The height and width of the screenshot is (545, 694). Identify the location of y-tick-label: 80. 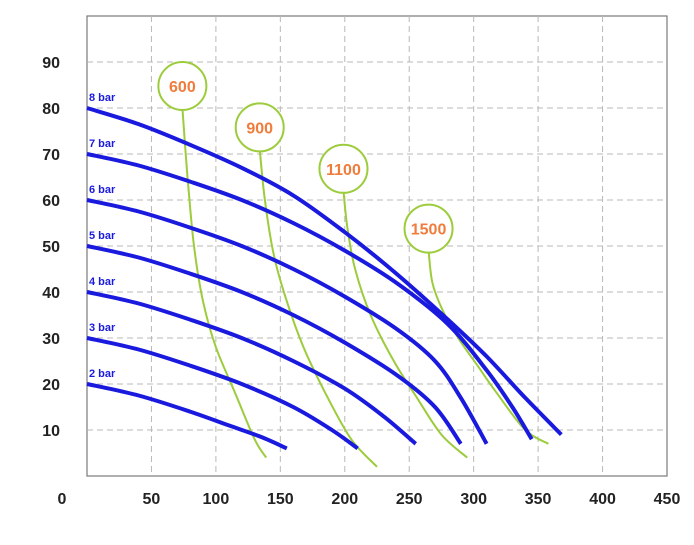
(51, 109).